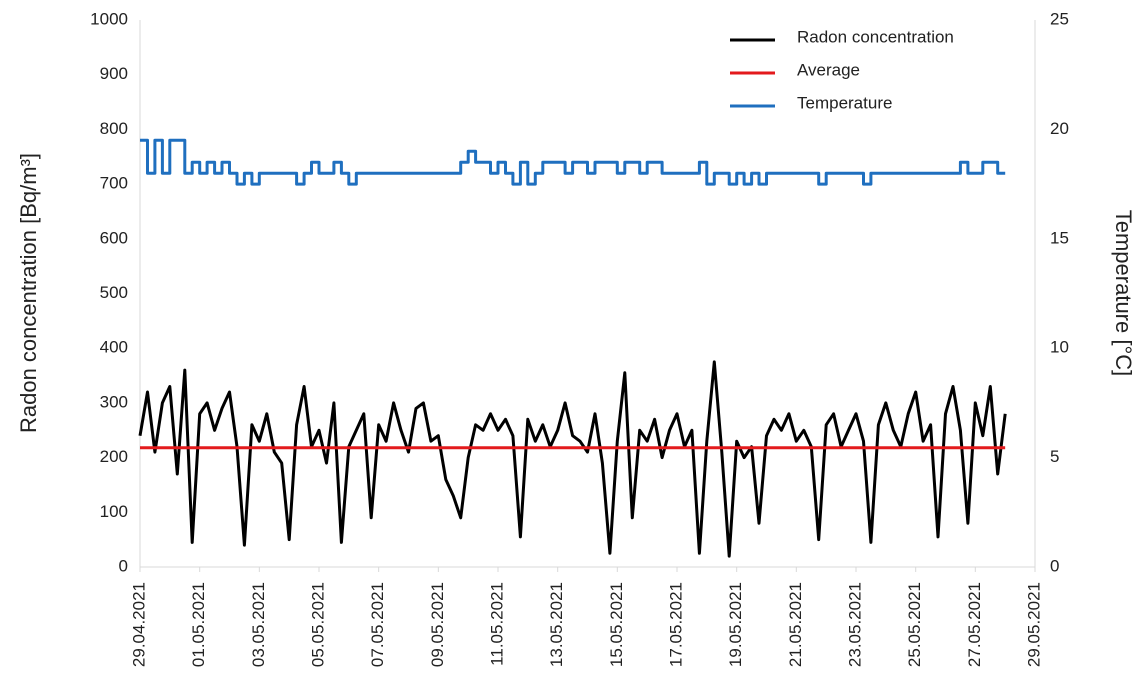 Image resolution: width=1142 pixels, height=686 pixels. Describe the element at coordinates (123, 565) in the screenshot. I see `y-tick-label: 0` at that location.